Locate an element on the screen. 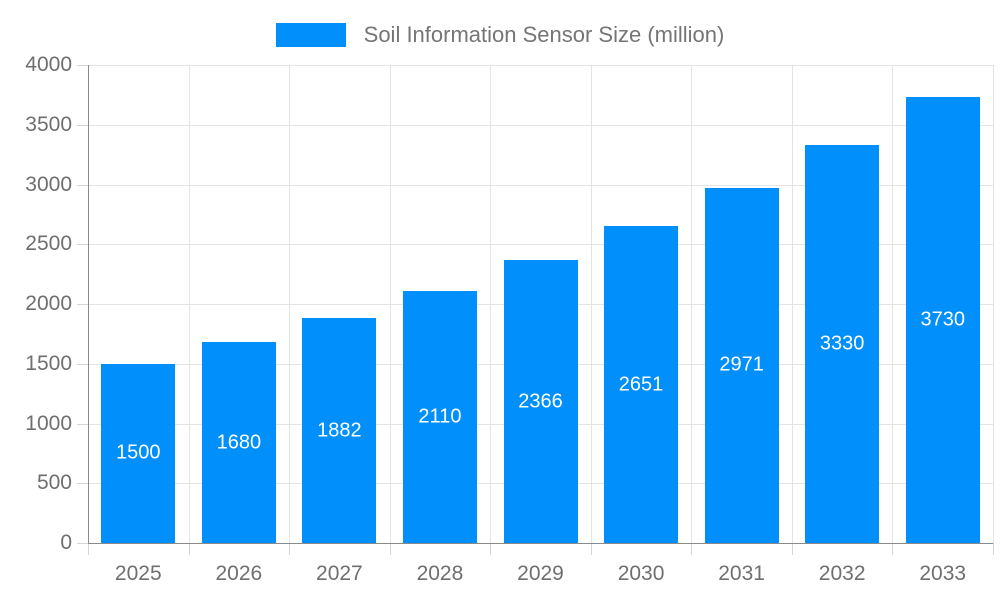  bar-value-label: 1680 is located at coordinates (239, 442).